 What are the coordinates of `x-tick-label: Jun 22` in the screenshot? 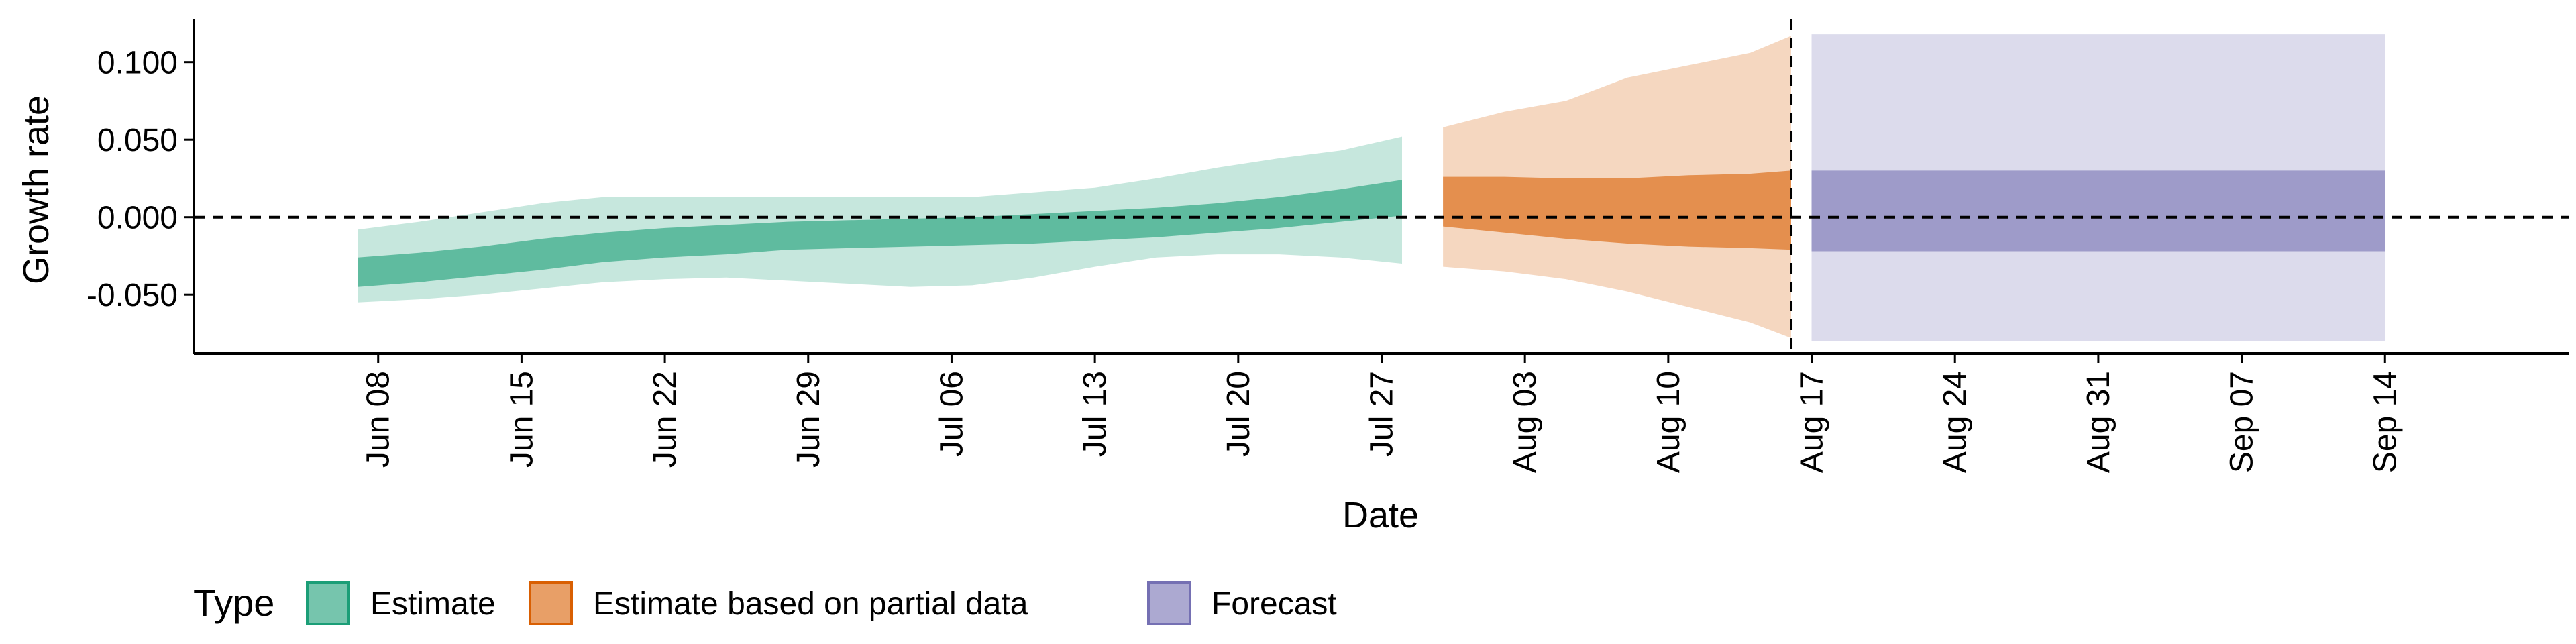 It's located at (665, 419).